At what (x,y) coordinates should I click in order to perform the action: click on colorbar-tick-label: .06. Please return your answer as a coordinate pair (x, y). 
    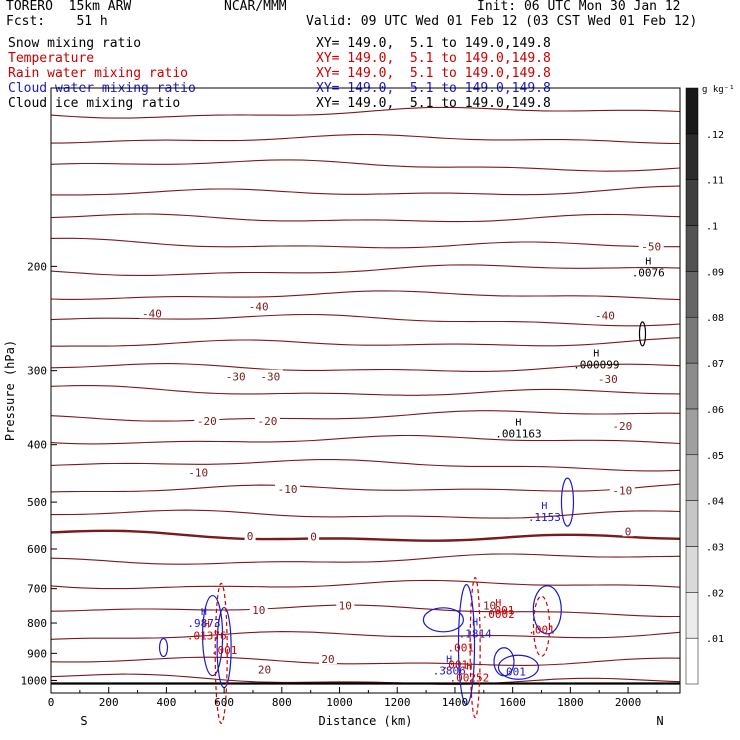
    Looking at the image, I should click on (715, 410).